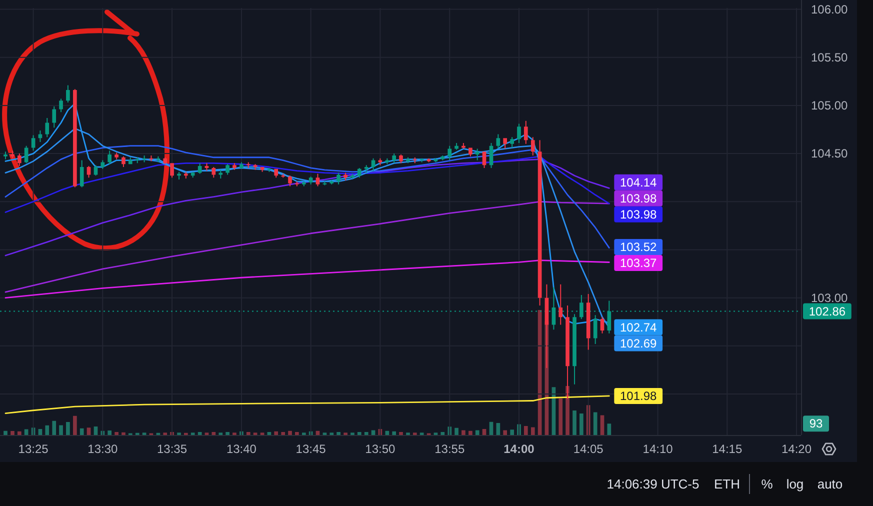 The width and height of the screenshot is (873, 506). What do you see at coordinates (658, 449) in the screenshot?
I see `x-tick-label: 14:10` at bounding box center [658, 449].